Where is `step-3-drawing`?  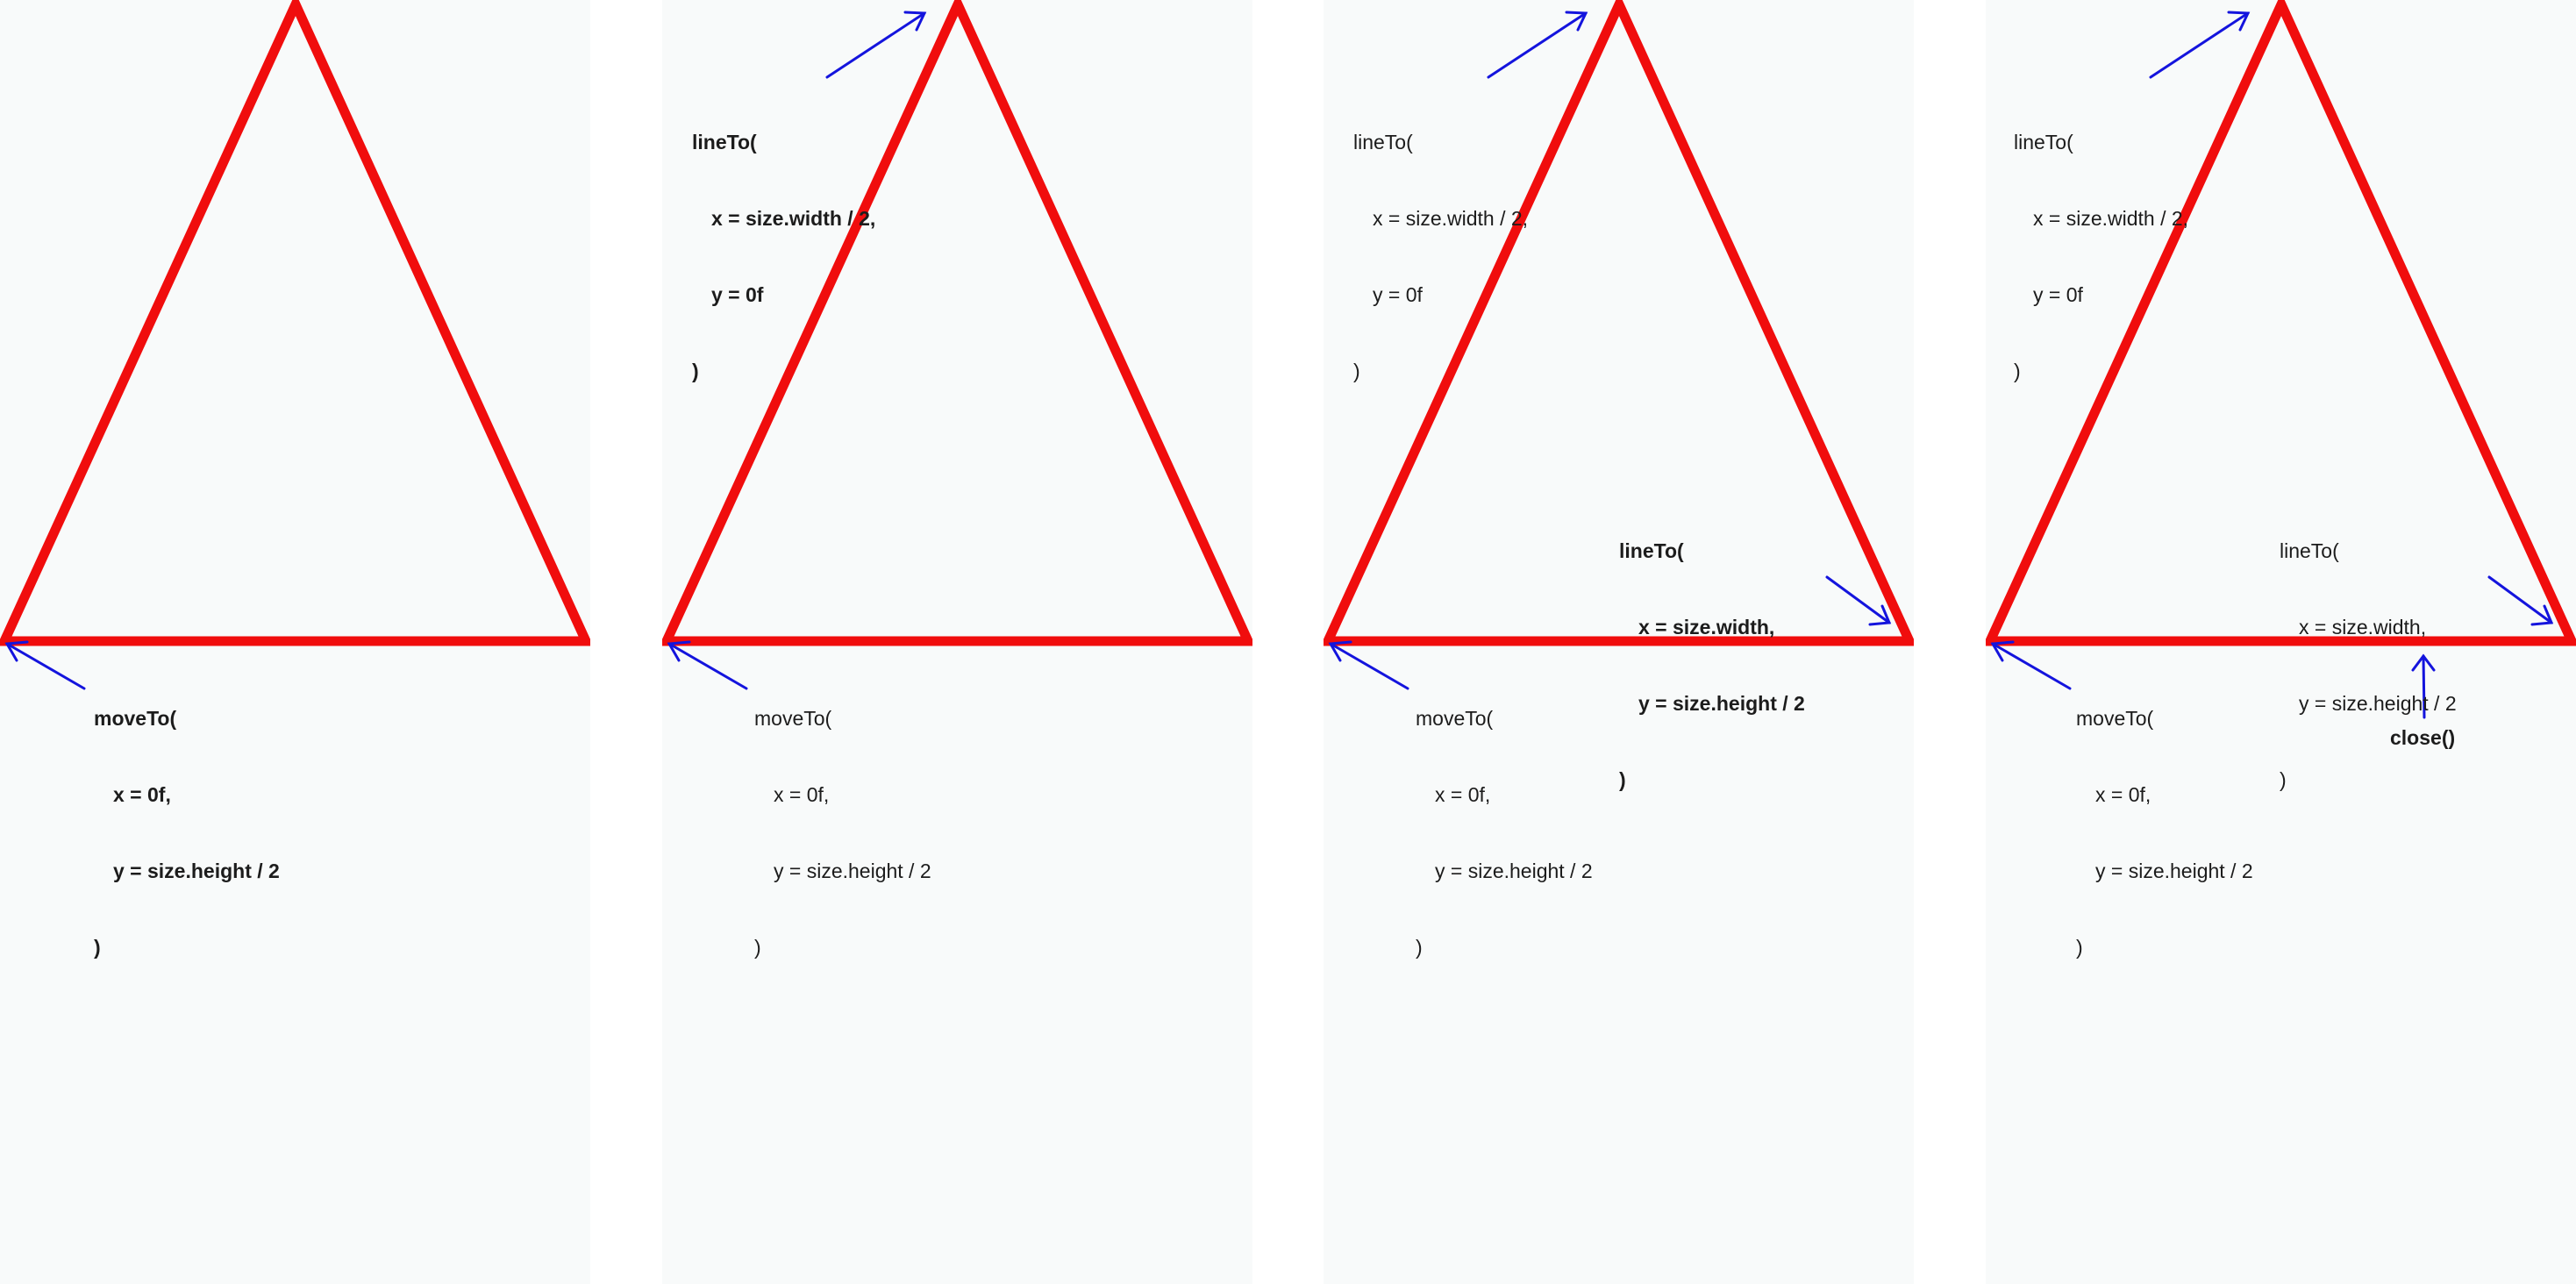
step-3-drawing is located at coordinates (1619, 345).